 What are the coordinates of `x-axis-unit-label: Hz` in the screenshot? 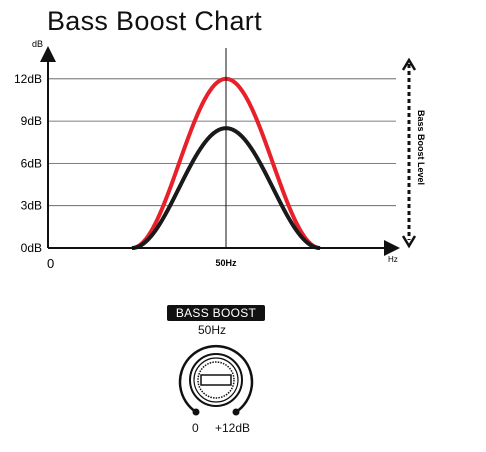 It's located at (393, 259).